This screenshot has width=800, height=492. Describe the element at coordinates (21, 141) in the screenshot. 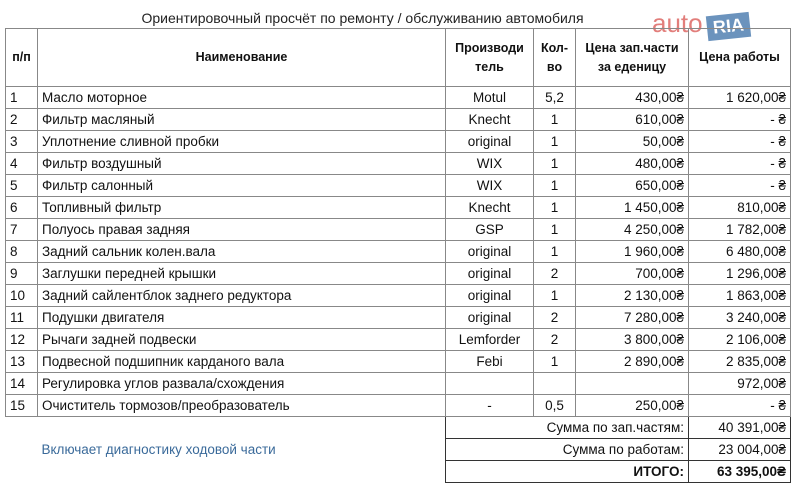

I see `cell: 3` at that location.